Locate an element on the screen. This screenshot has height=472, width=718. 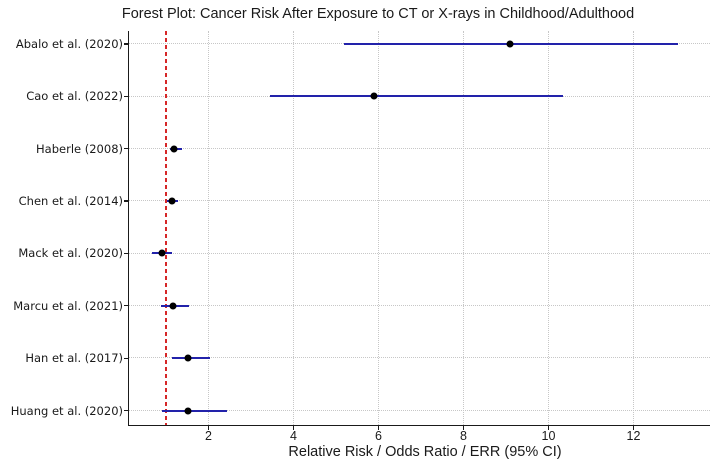
study-label: Mack et al. (2020) is located at coordinates (70, 253).